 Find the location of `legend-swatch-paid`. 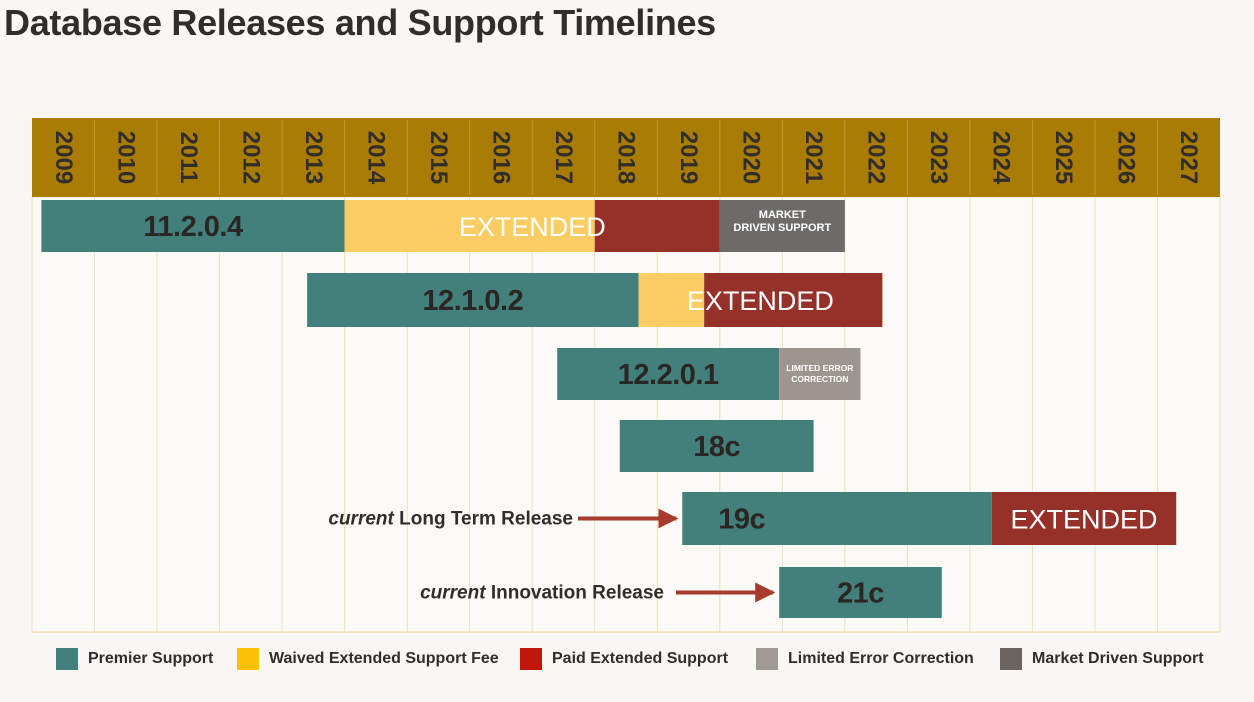

legend-swatch-paid is located at coordinates (531, 659).